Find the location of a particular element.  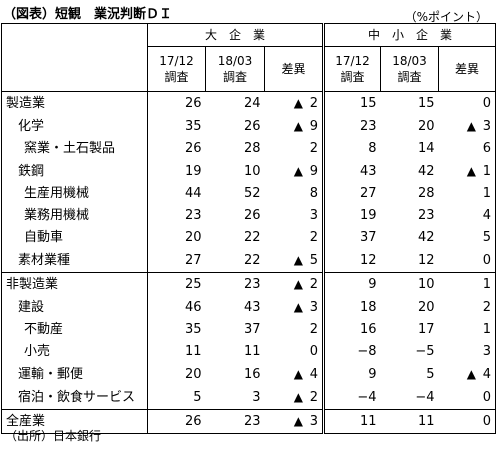

table-row: 宿泊・飲食サービス 5 3 ▲ 2 −4 −4 0 is located at coordinates (248, 398).